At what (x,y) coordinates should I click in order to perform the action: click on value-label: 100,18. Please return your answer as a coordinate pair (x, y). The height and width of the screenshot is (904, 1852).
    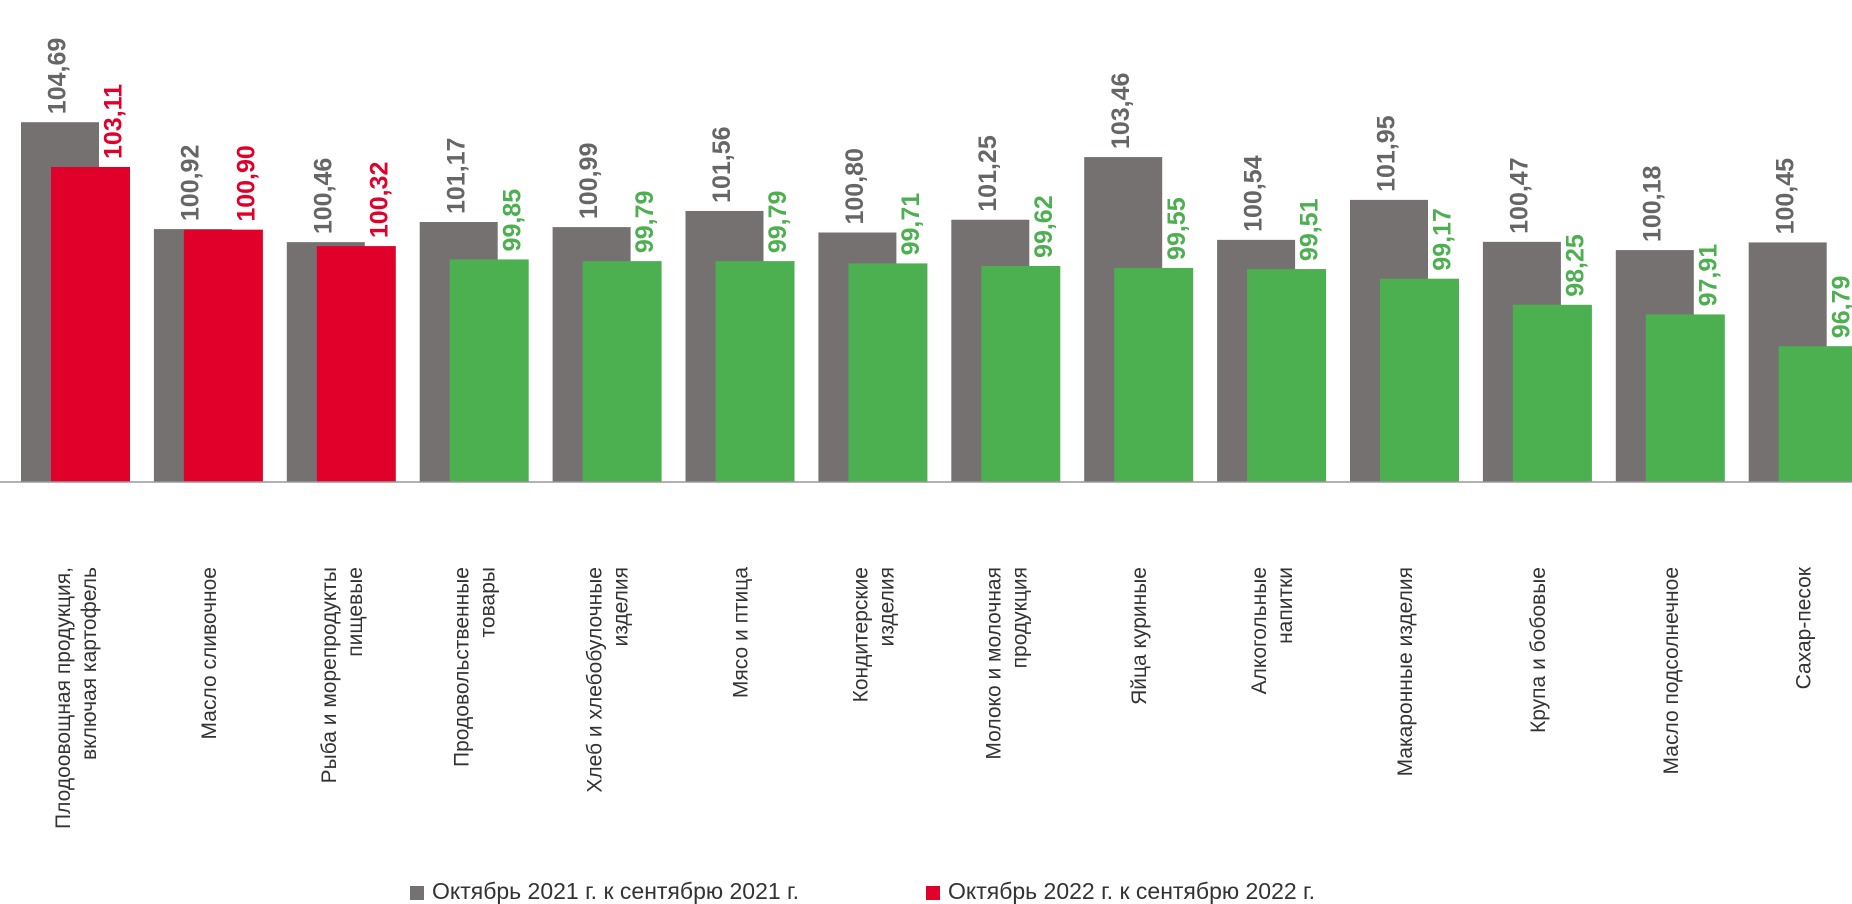
    Looking at the image, I should click on (1652, 204).